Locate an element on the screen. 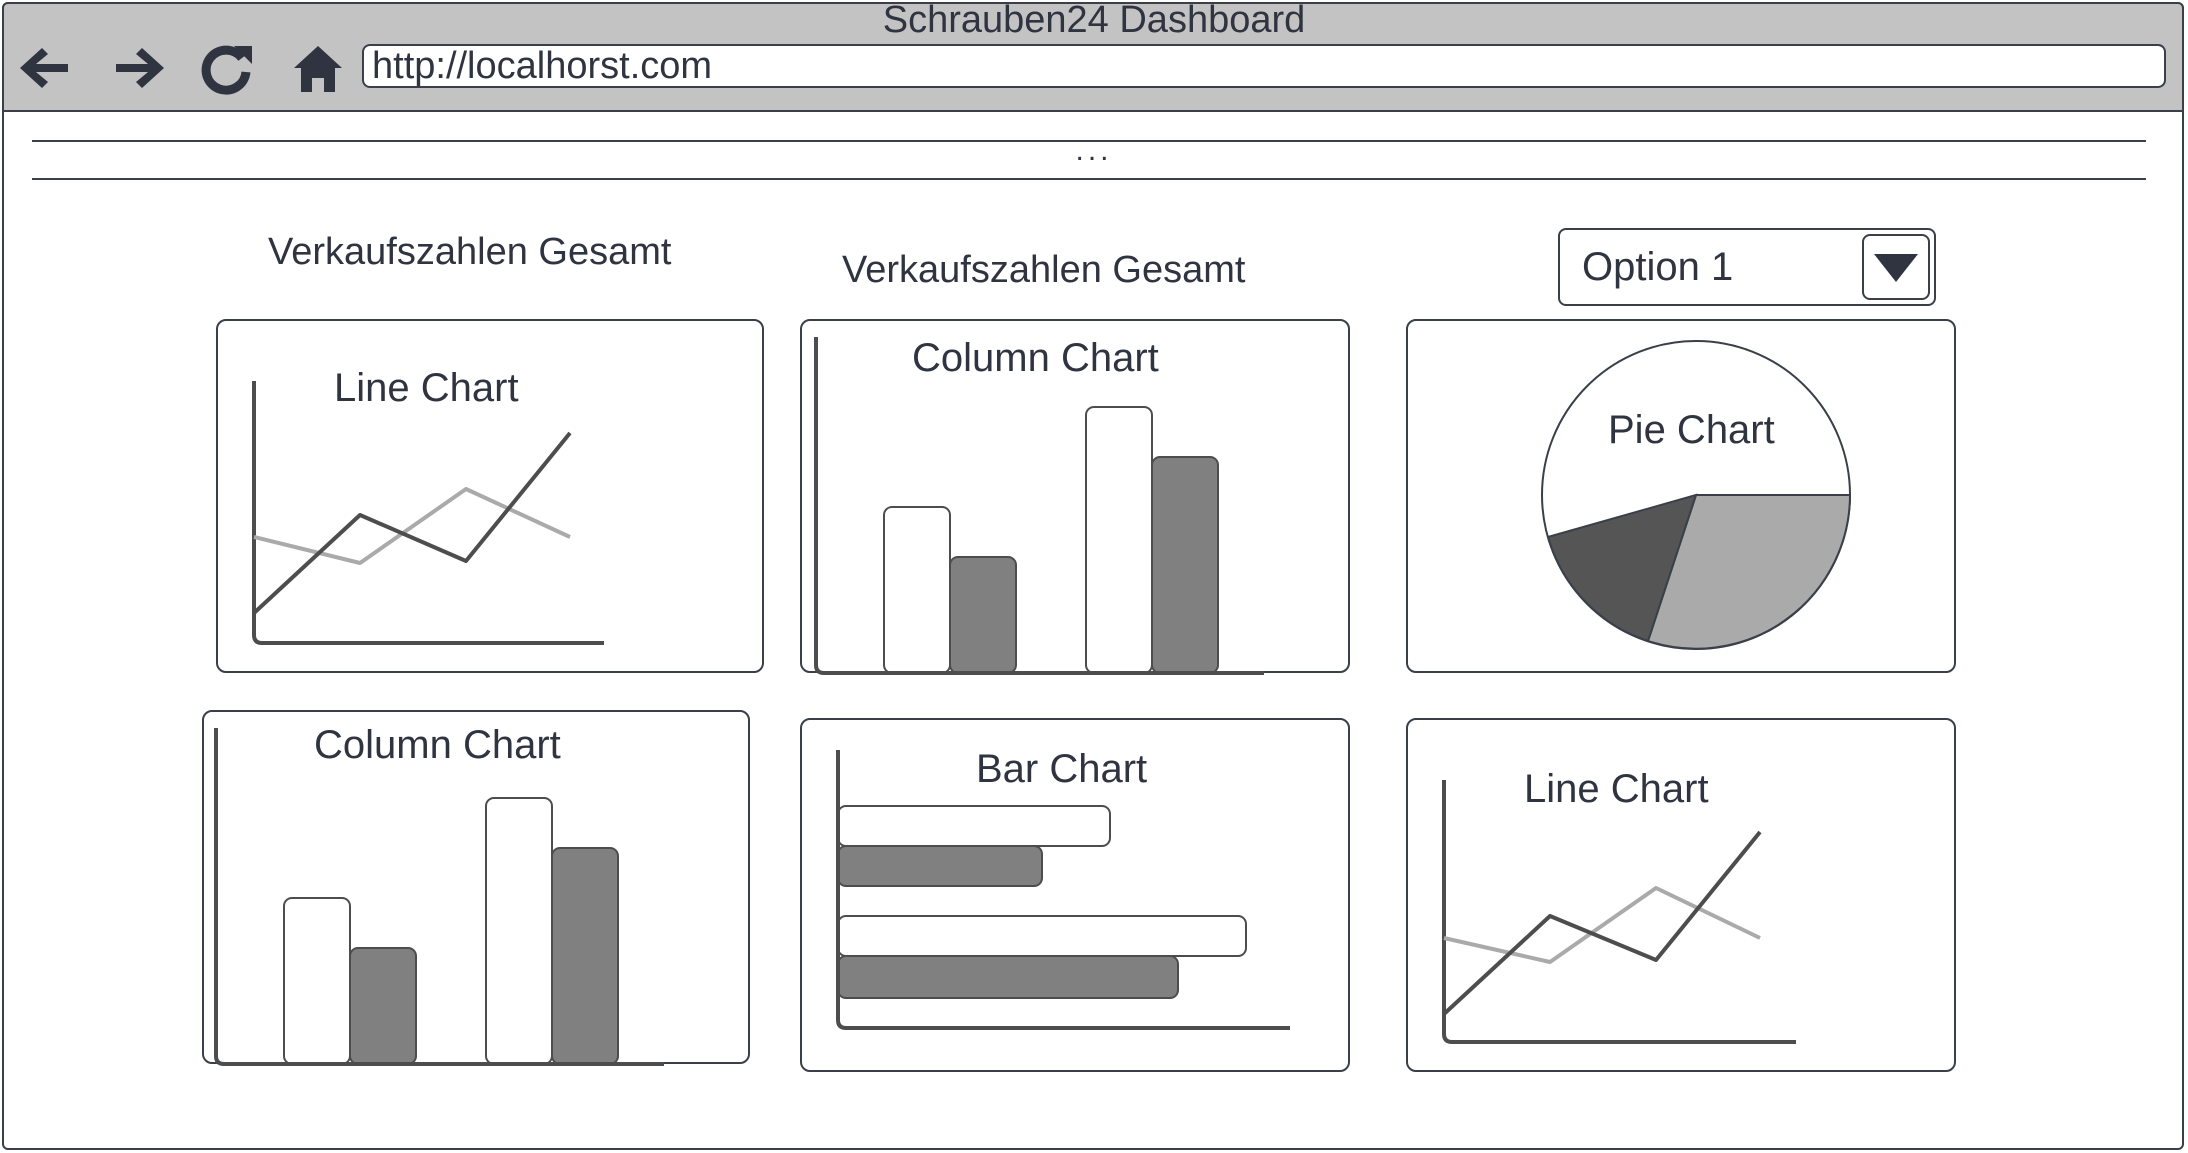  column-chart-2: Column Chart is located at coordinates (439, 894).